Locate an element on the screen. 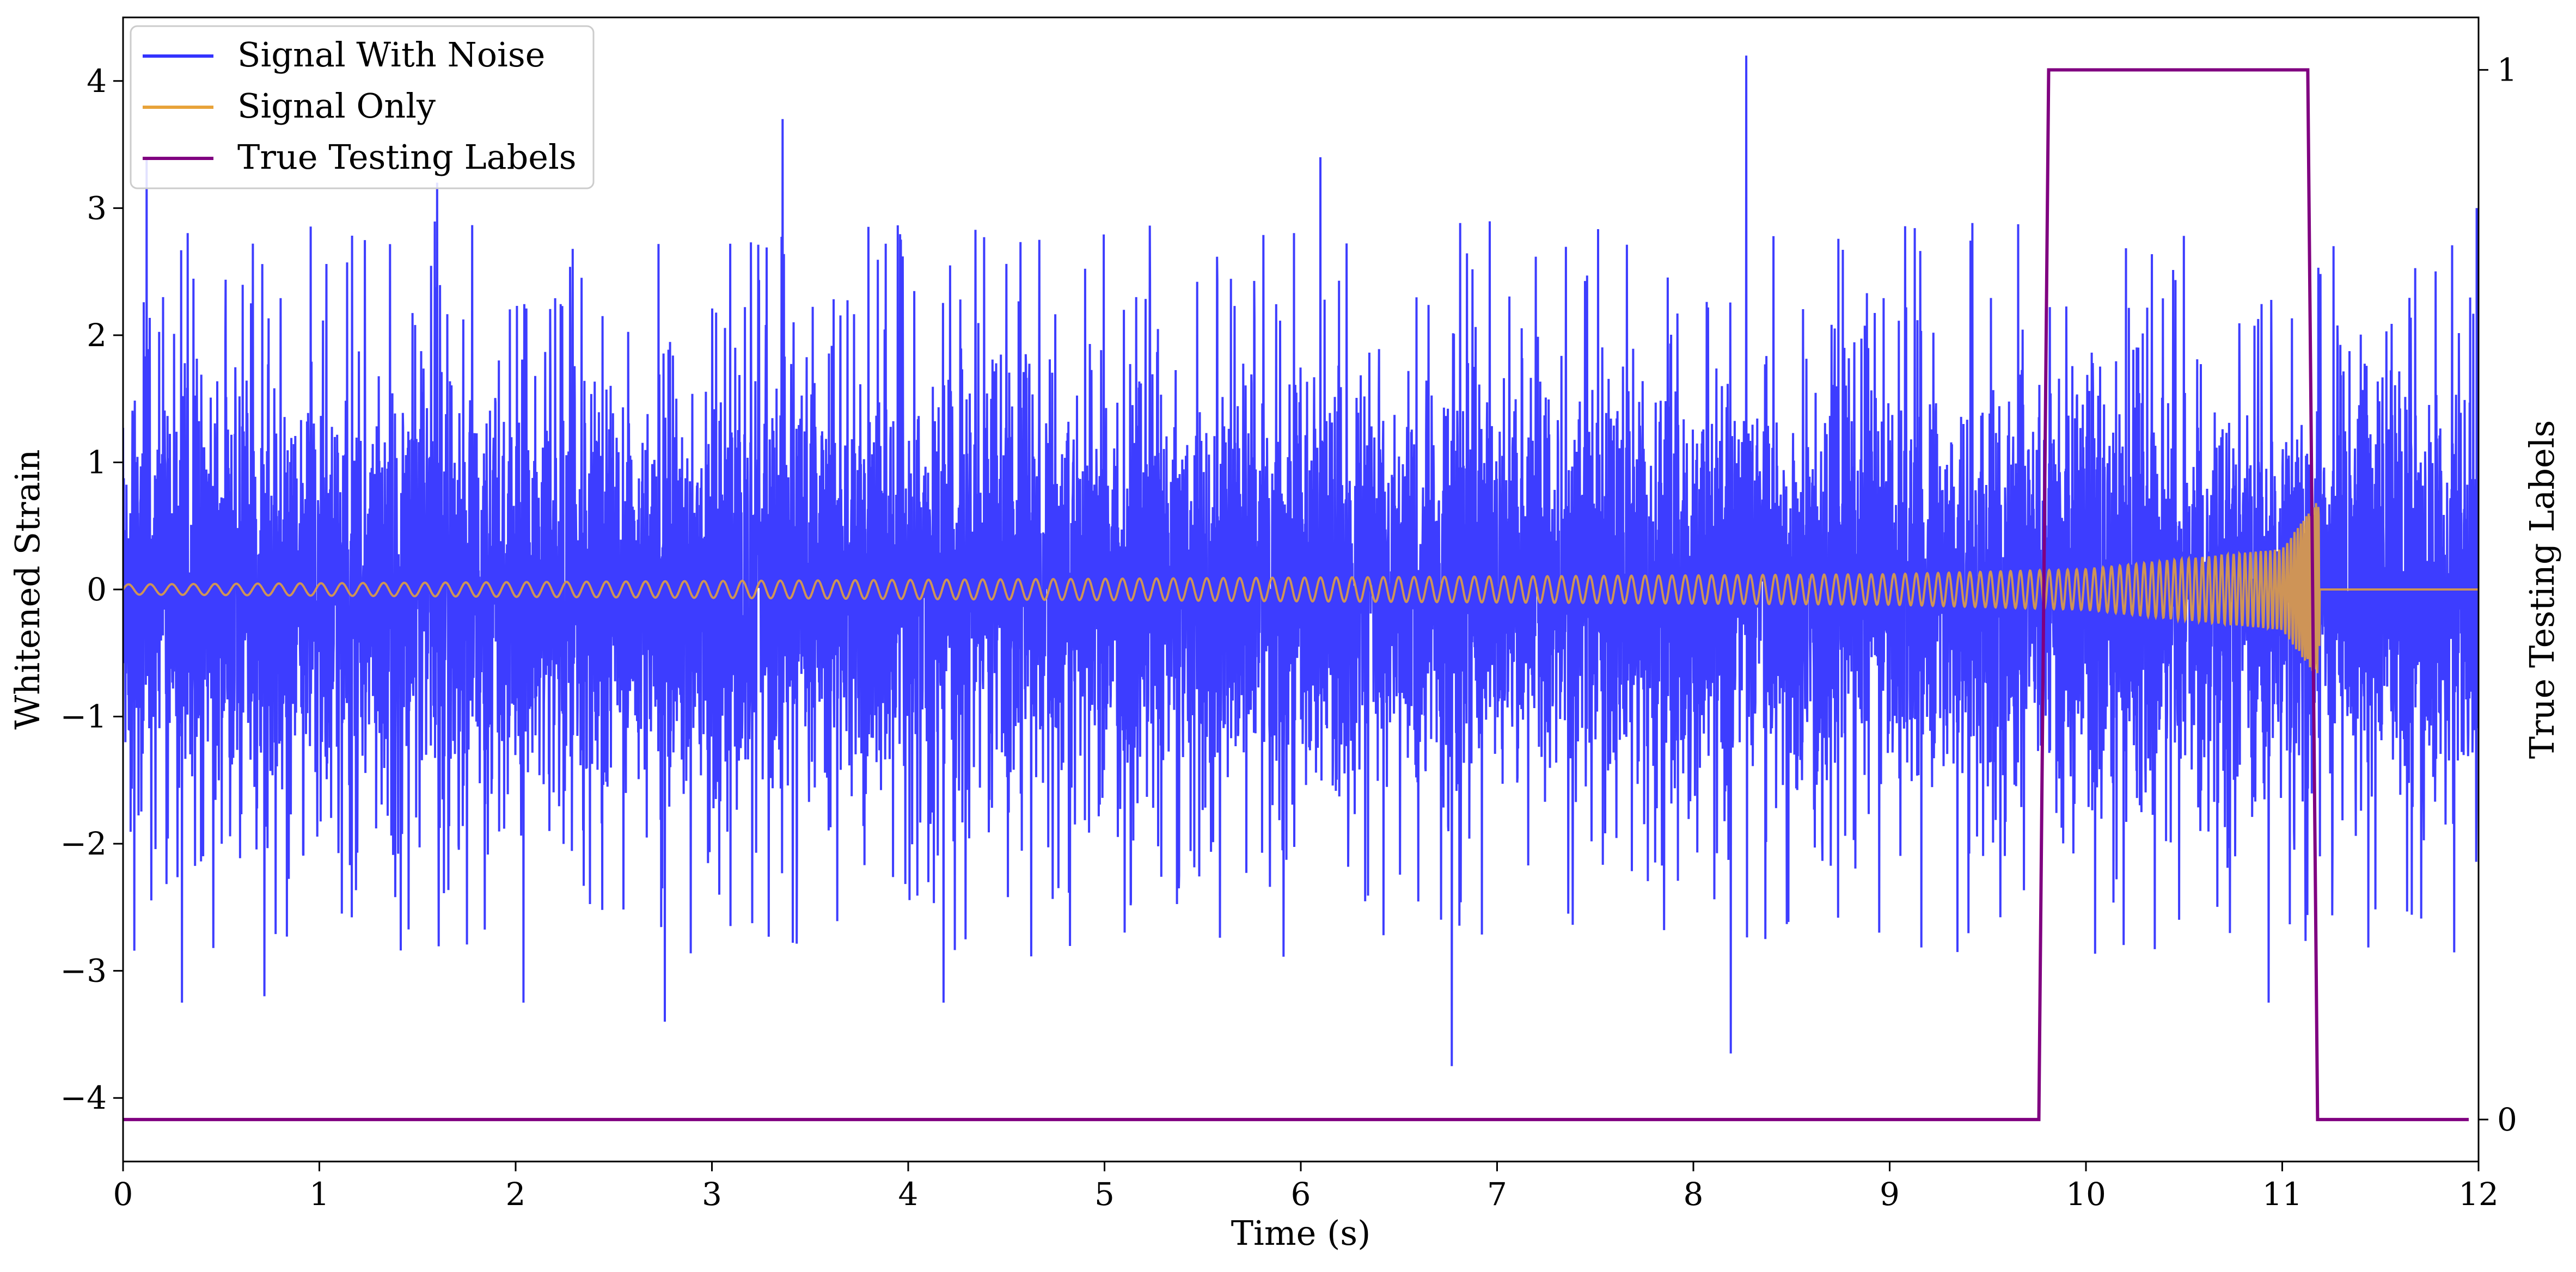 The width and height of the screenshot is (2576, 1272). x-tick-label: 4 is located at coordinates (908, 1194).